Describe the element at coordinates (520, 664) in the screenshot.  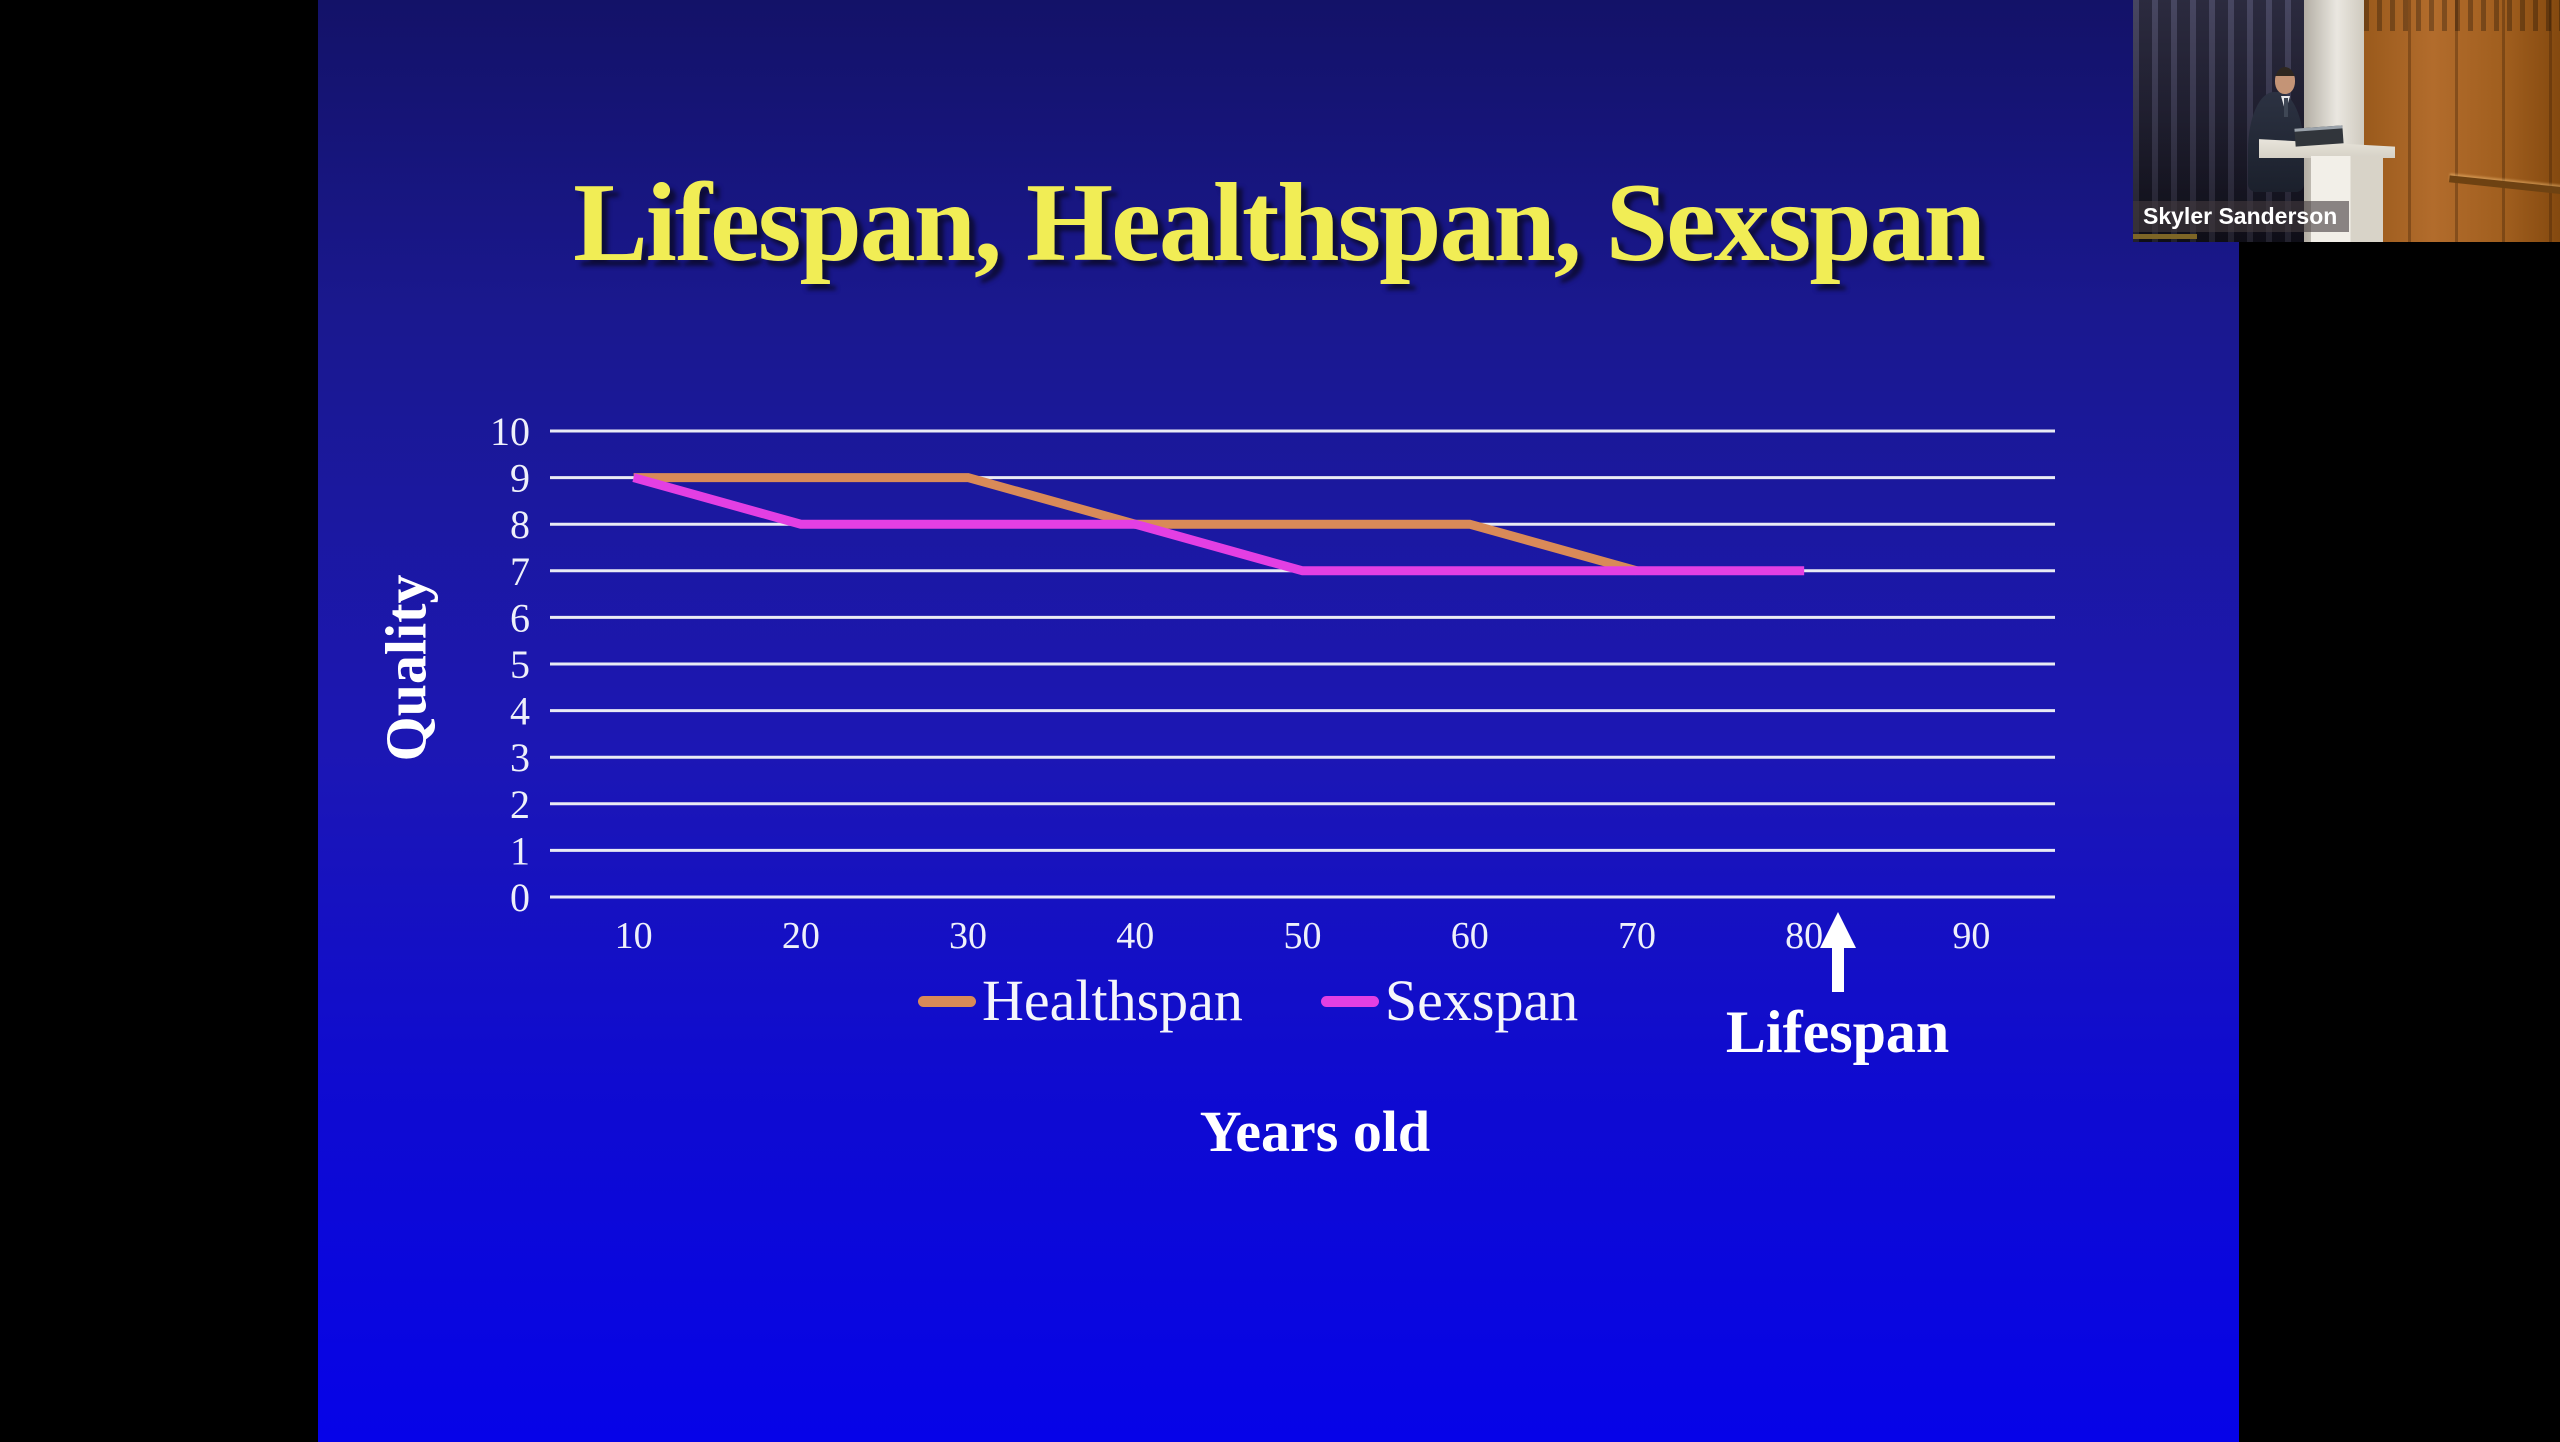
I see `svg-text: 5` at that location.